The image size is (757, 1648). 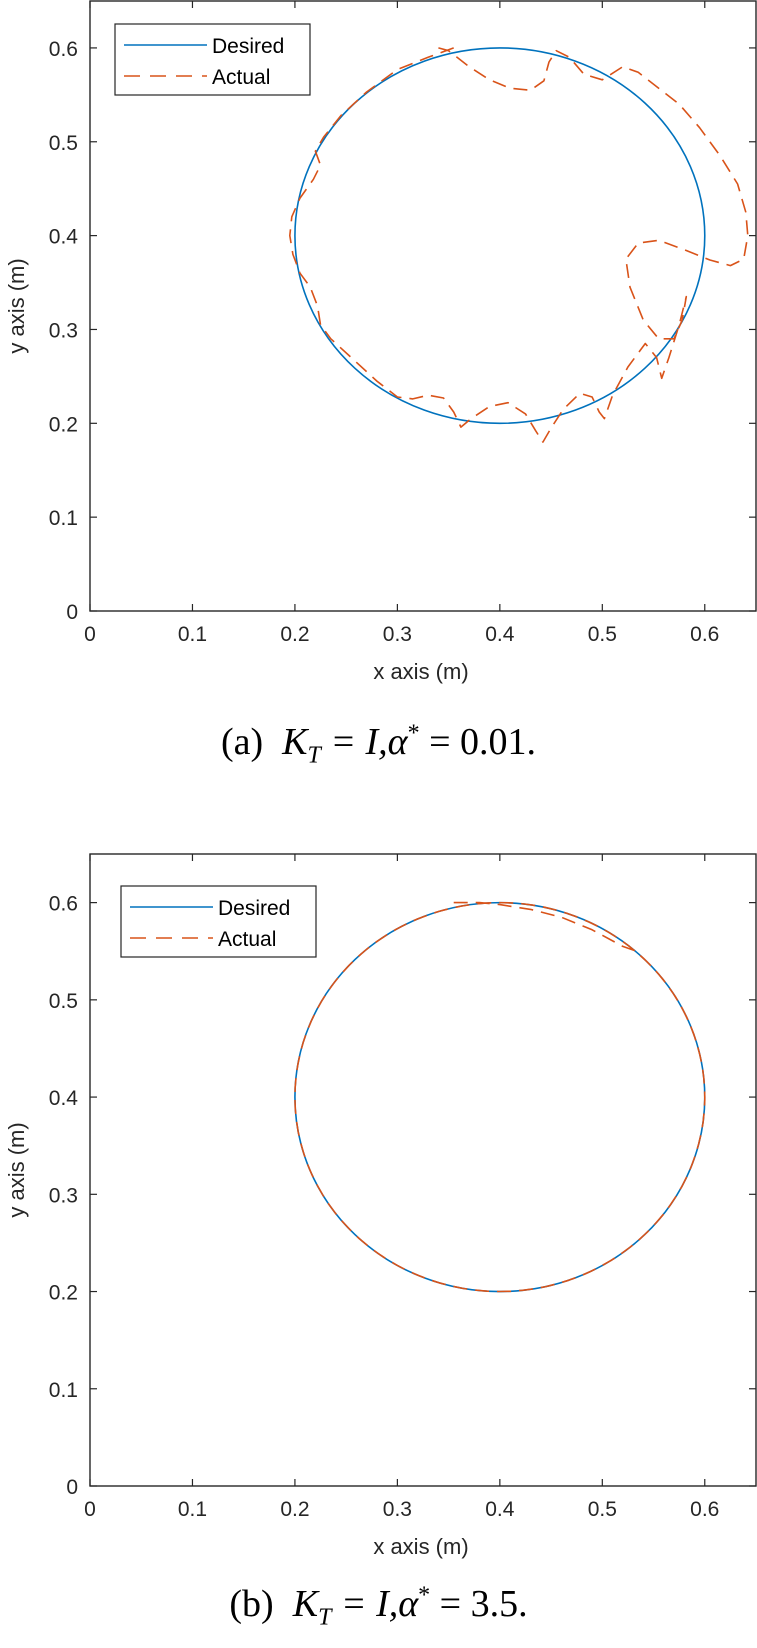 I want to click on series-desired, so click(x=500, y=236).